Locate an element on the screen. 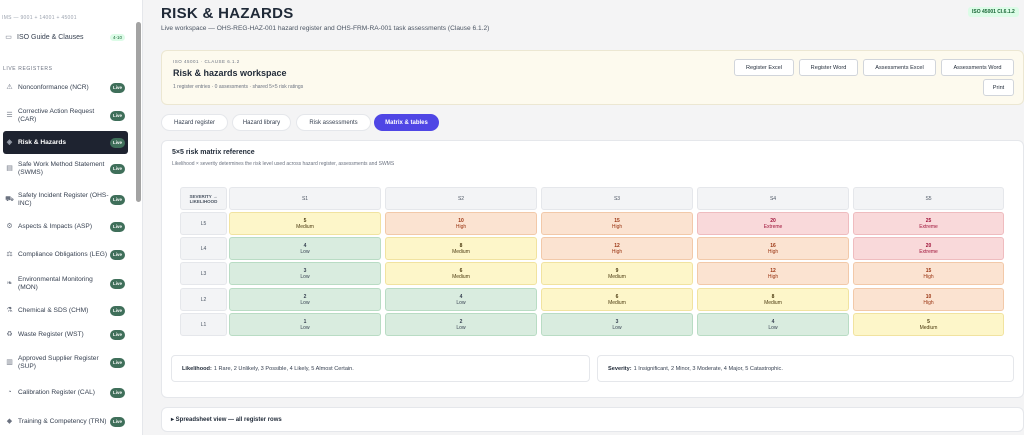 The image size is (1024, 435). graduation-icon: ◆ is located at coordinates (9, 421).